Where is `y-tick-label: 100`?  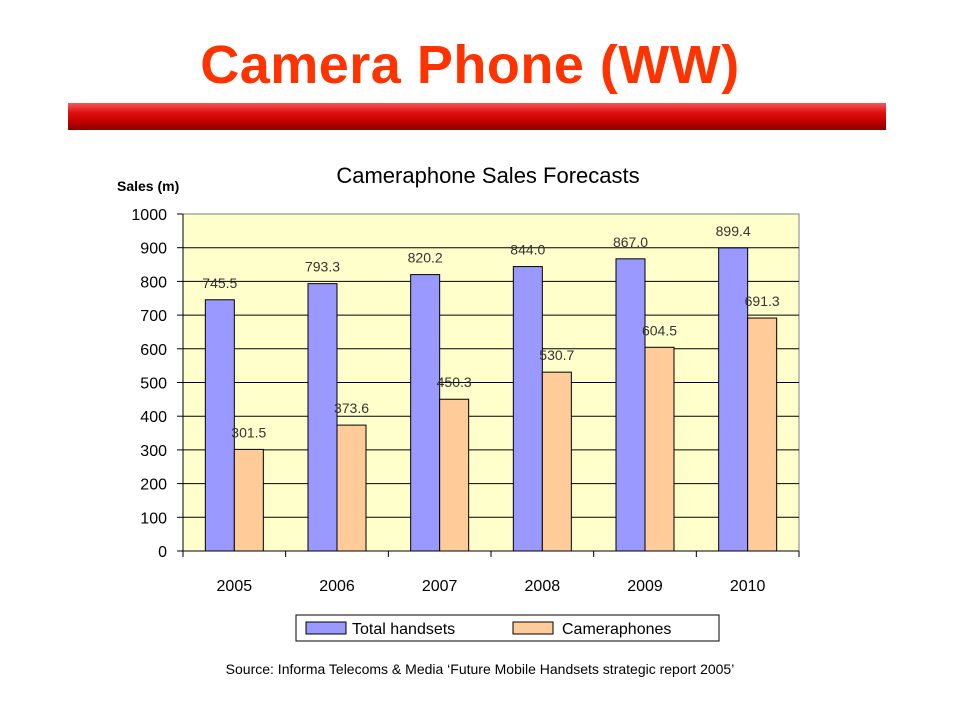 y-tick-label: 100 is located at coordinates (153, 518).